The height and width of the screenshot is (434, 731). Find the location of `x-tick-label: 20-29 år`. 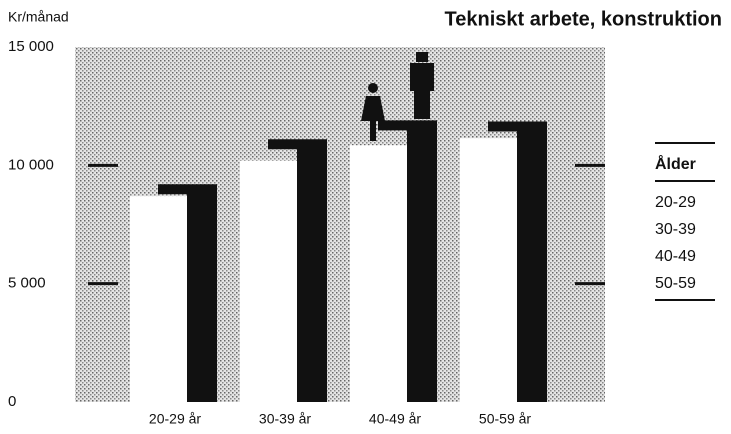

x-tick-label: 20-29 år is located at coordinates (175, 419).